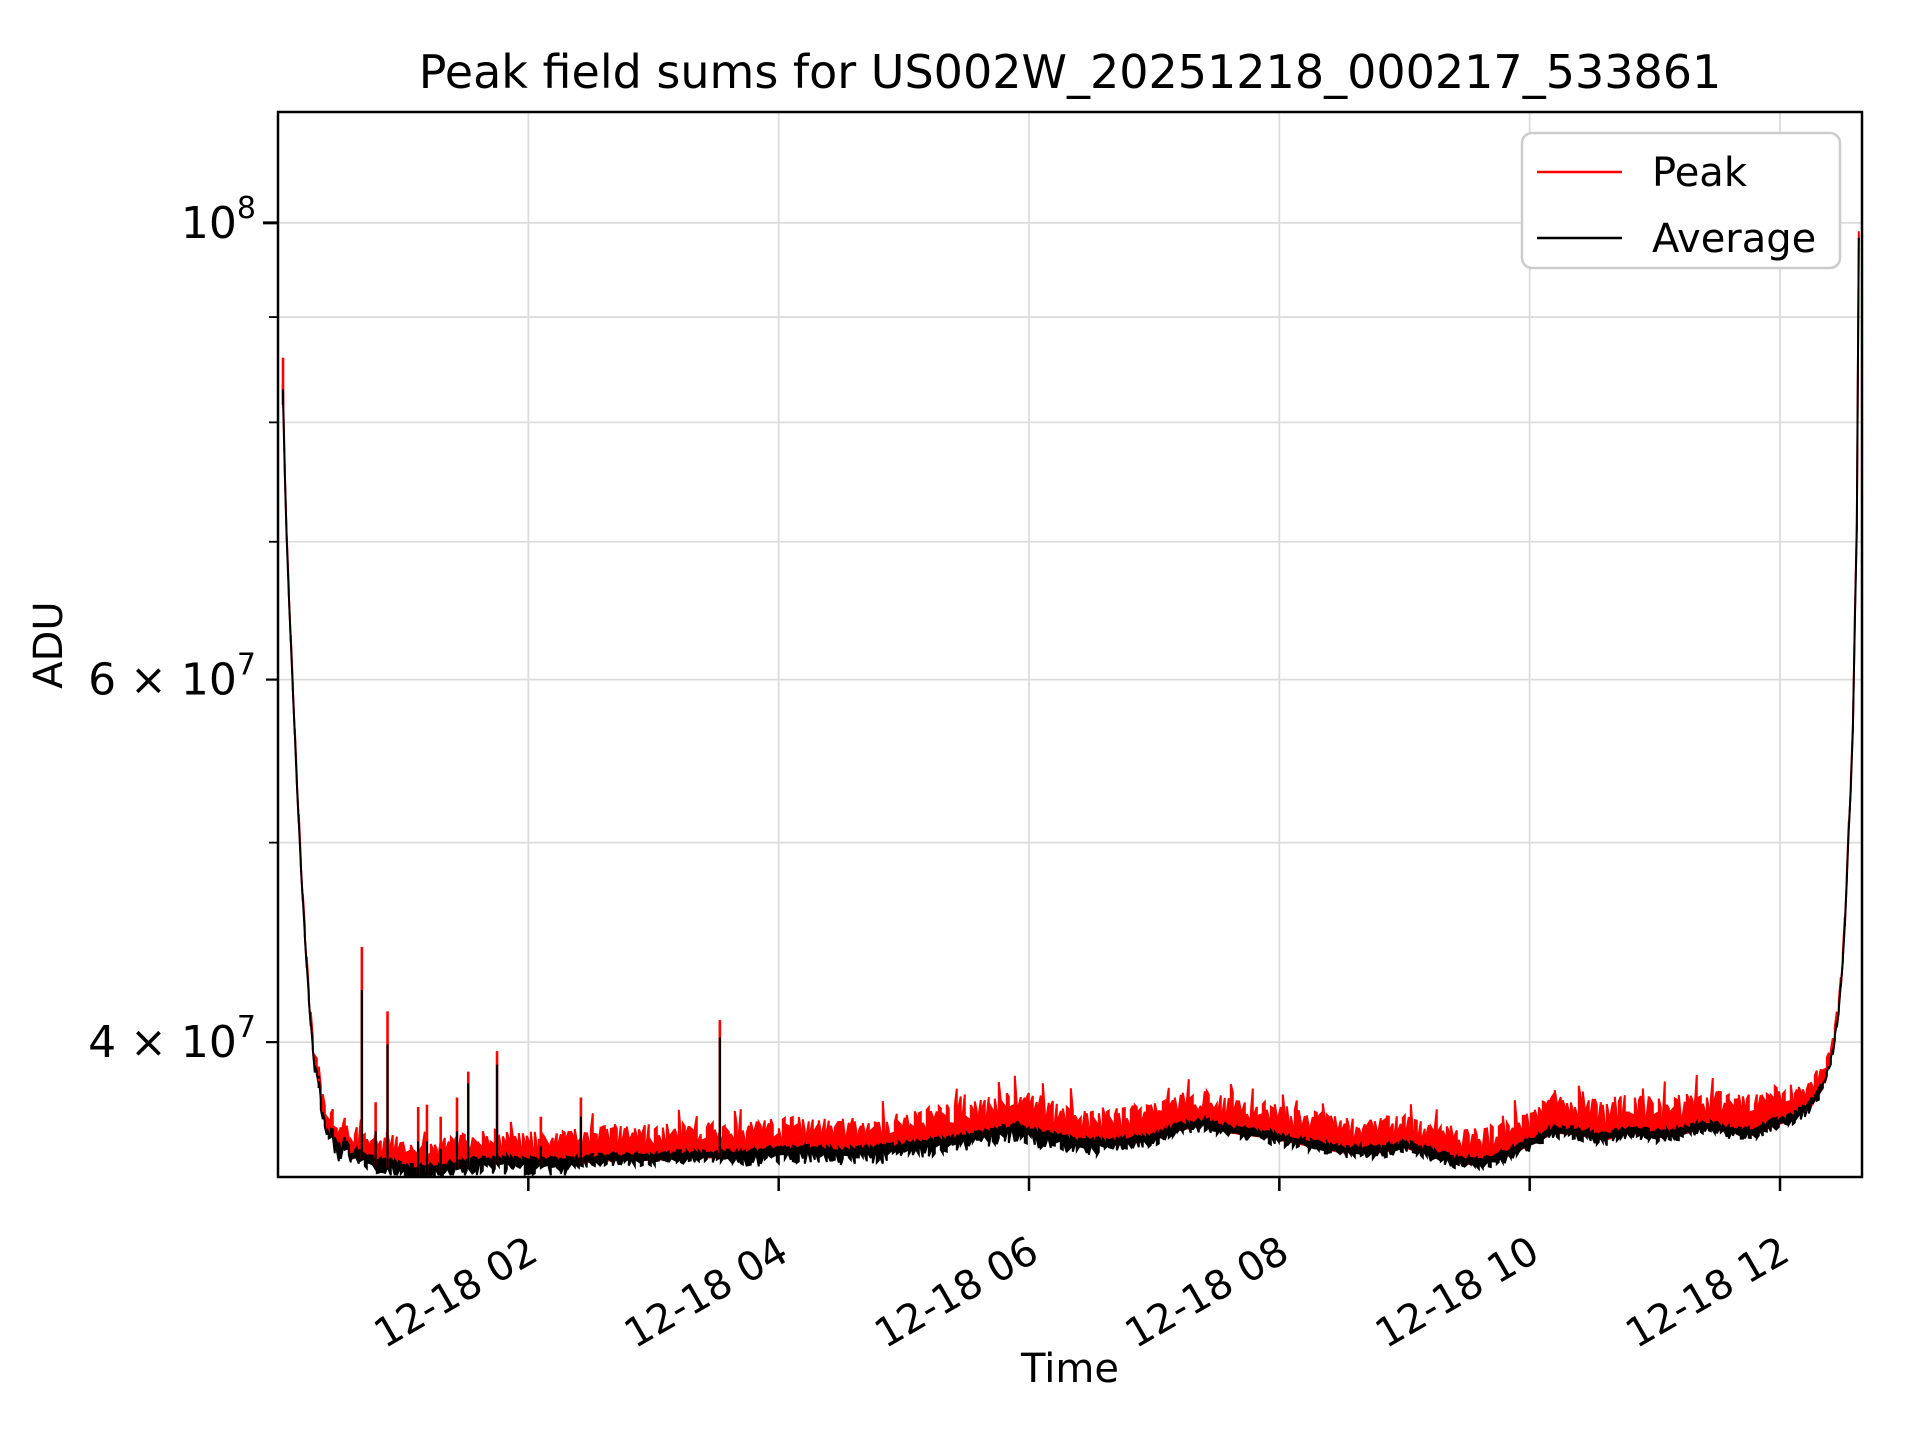 This screenshot has height=1440, width=1920. What do you see at coordinates (1734, 239) in the screenshot?
I see `legend-label-average: Average` at bounding box center [1734, 239].